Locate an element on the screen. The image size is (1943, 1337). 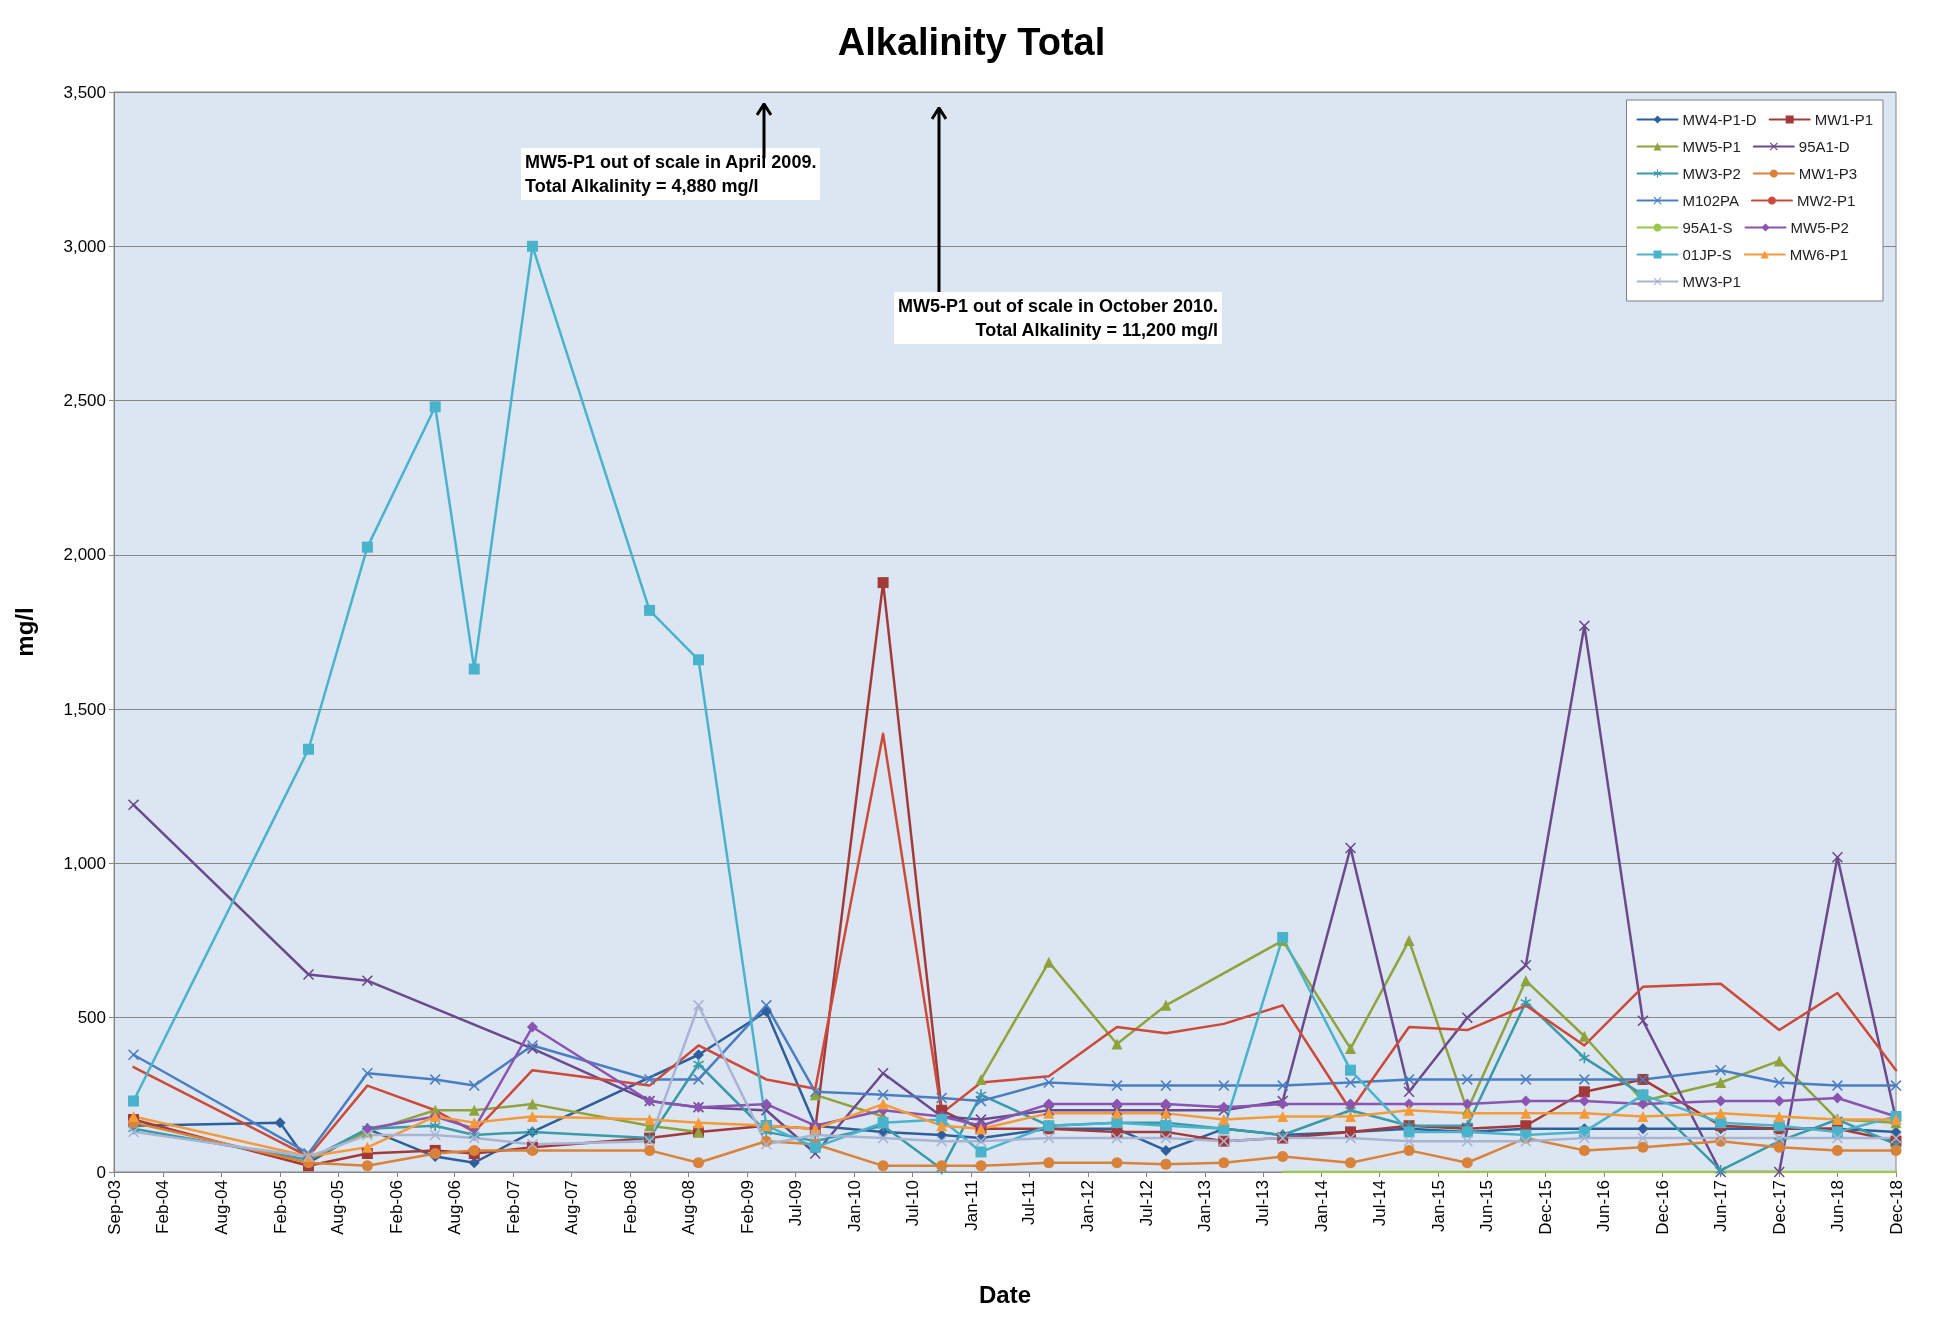
x-axis-title: Date is located at coordinates (1005, 1294).